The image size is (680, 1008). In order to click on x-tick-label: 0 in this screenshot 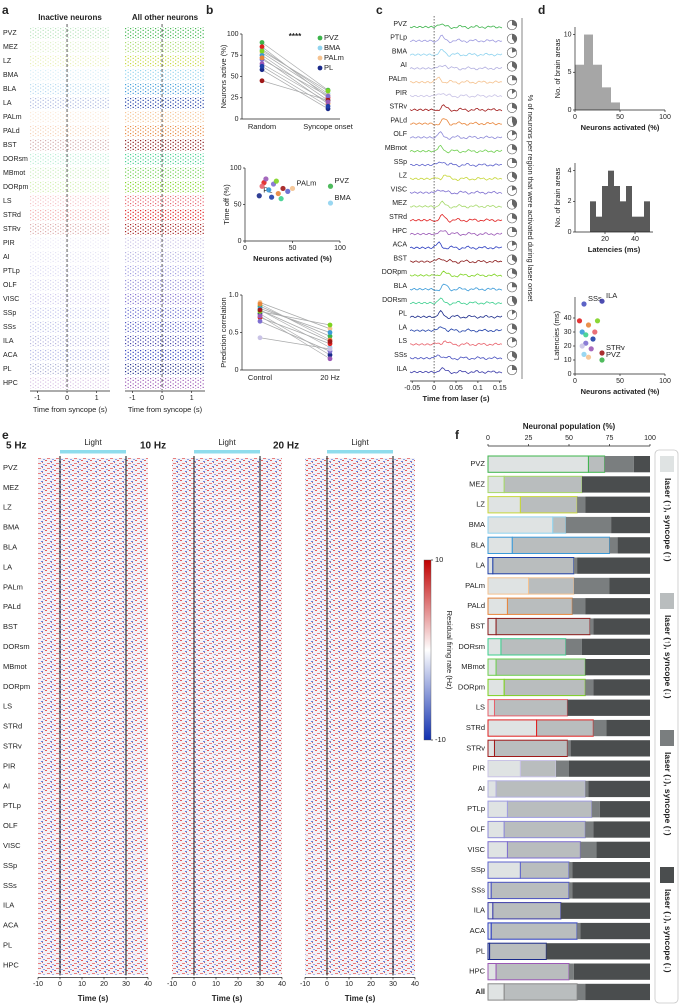, I will do `click(488, 438)`.